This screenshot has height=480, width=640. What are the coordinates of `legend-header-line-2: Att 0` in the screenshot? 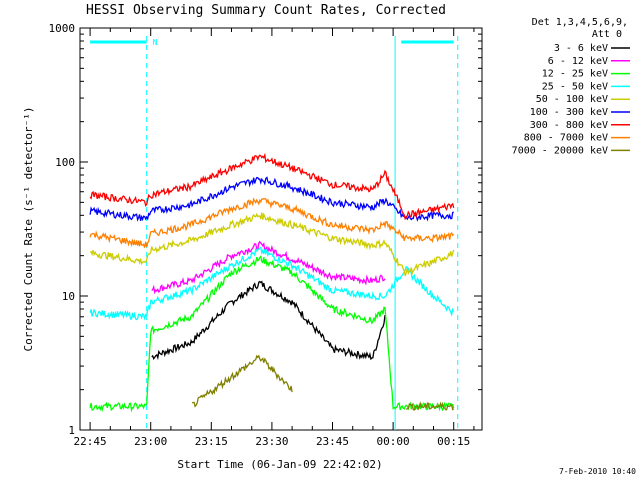 It's located at (607, 34).